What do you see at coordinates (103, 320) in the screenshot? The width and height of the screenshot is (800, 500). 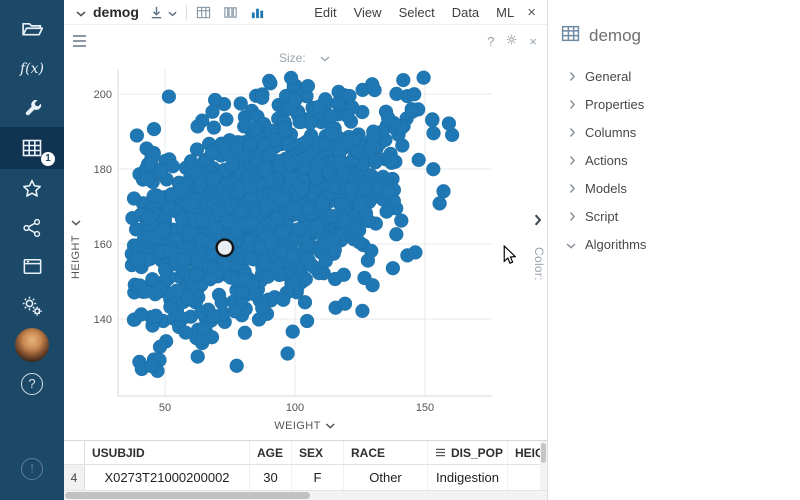 I see `svg-text: 140` at bounding box center [103, 320].